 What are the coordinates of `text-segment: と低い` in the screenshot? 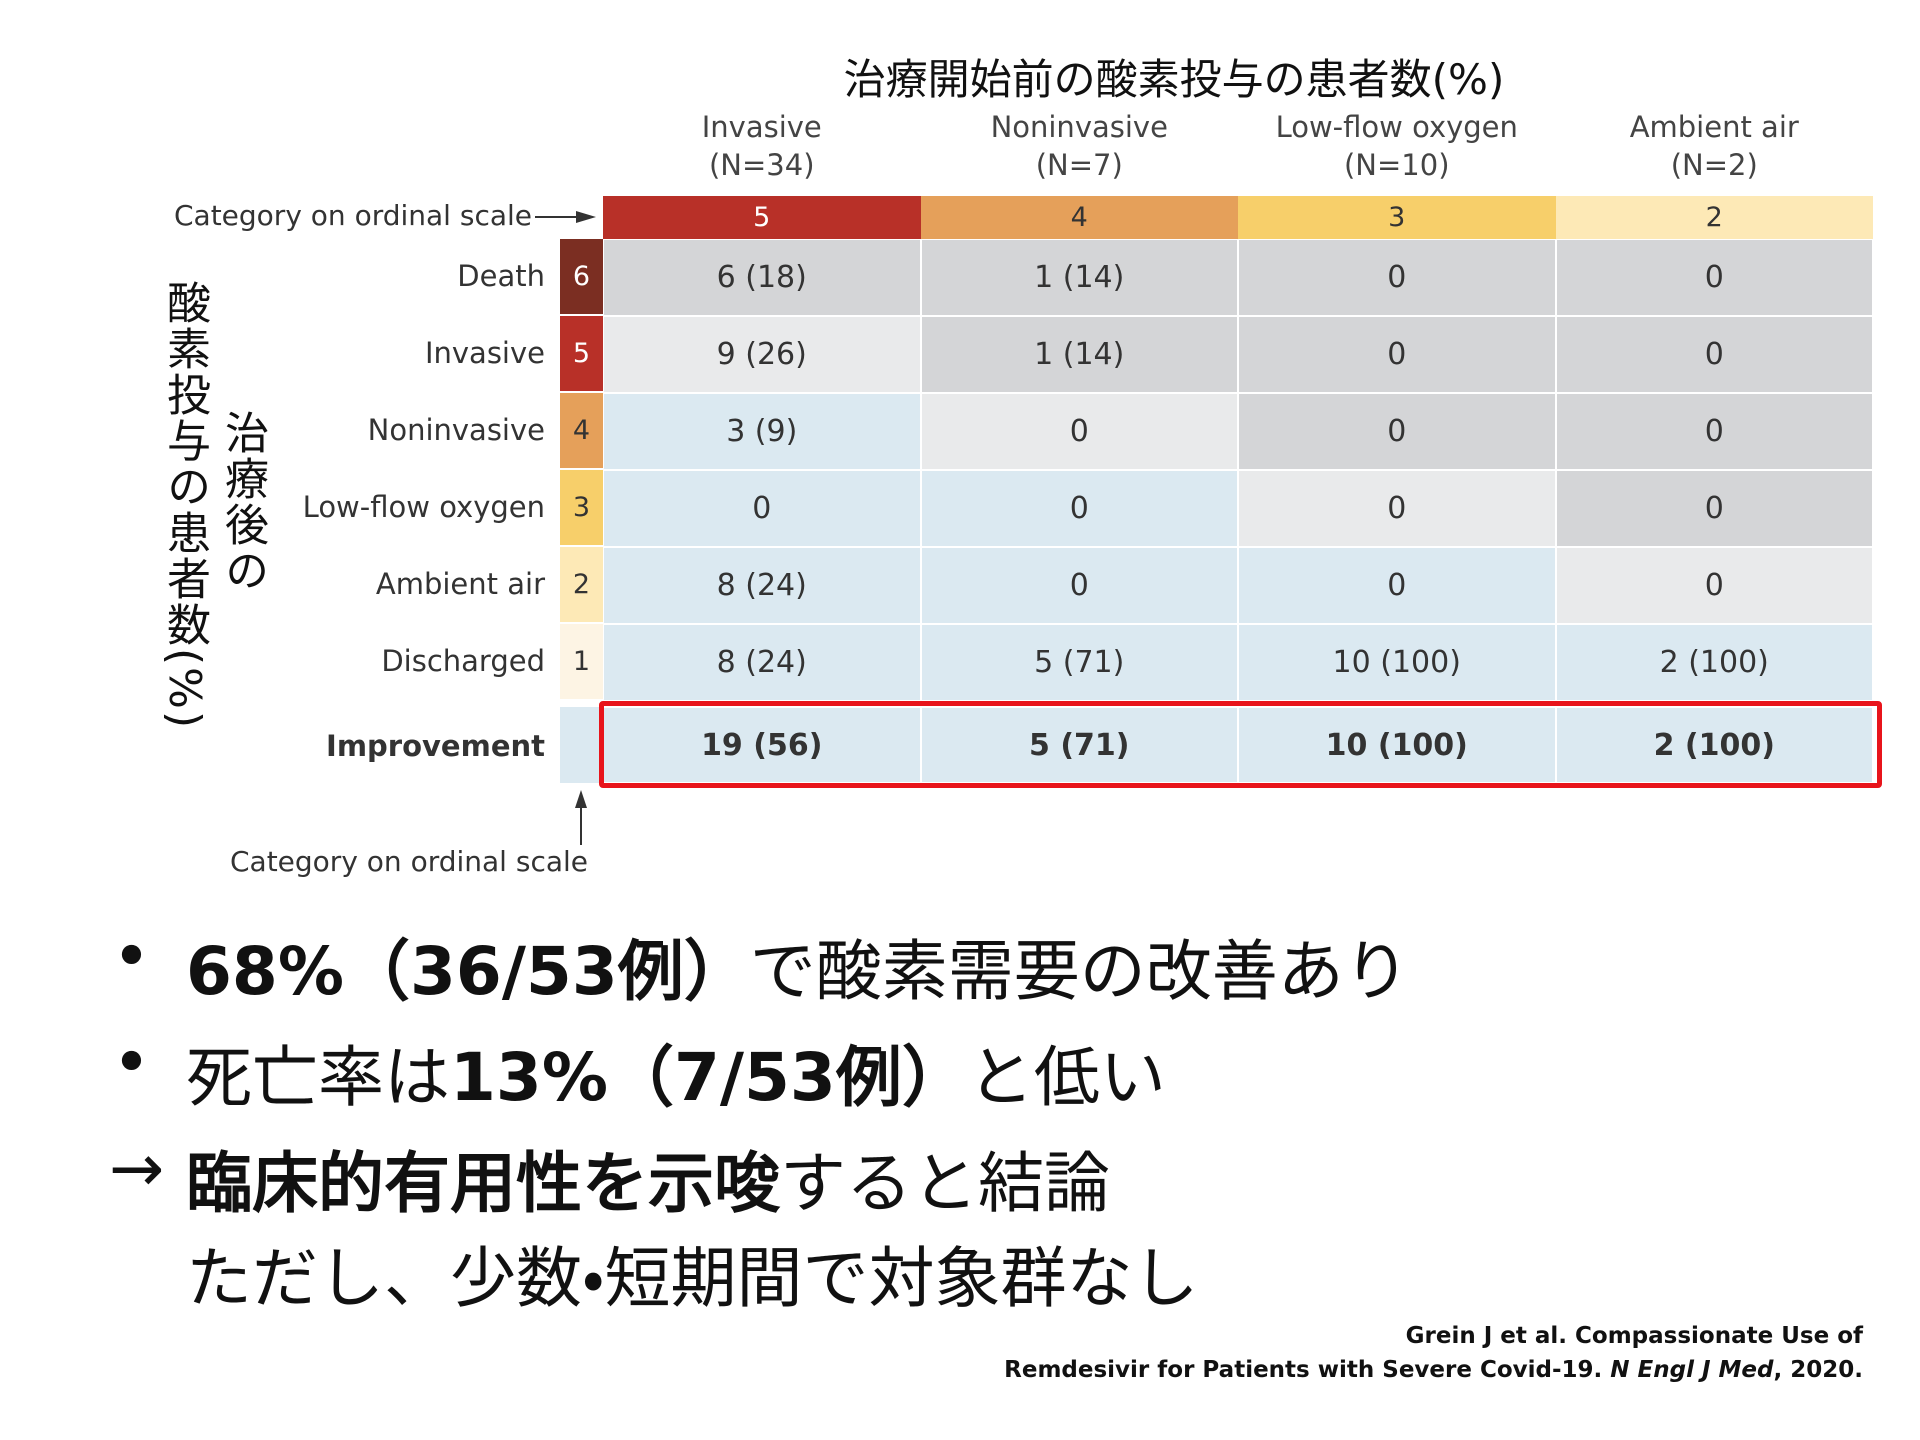 It's located at (1066, 1077).